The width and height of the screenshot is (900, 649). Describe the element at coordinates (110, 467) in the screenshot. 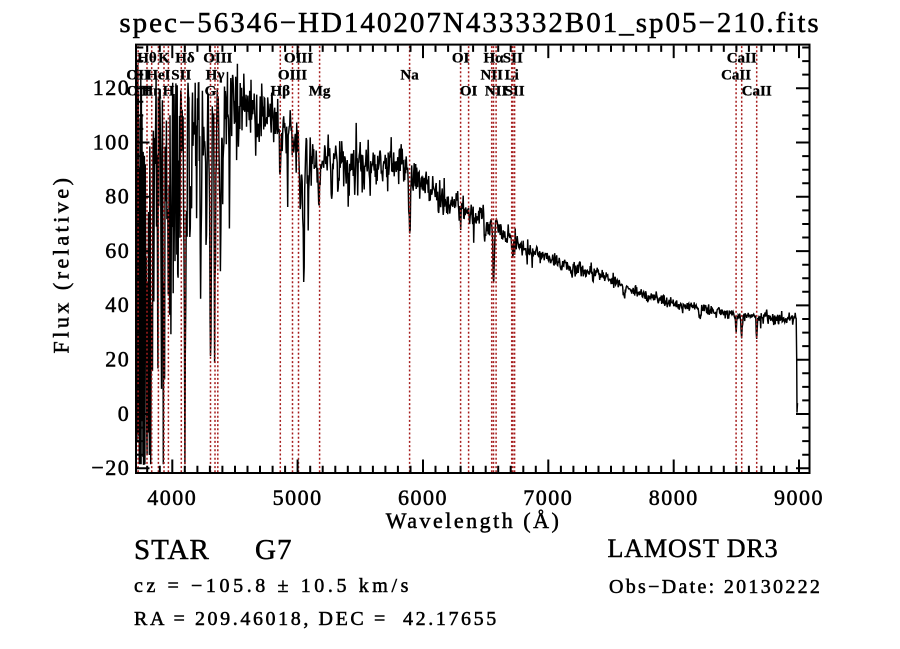

I see `svg-text: −20` at that location.